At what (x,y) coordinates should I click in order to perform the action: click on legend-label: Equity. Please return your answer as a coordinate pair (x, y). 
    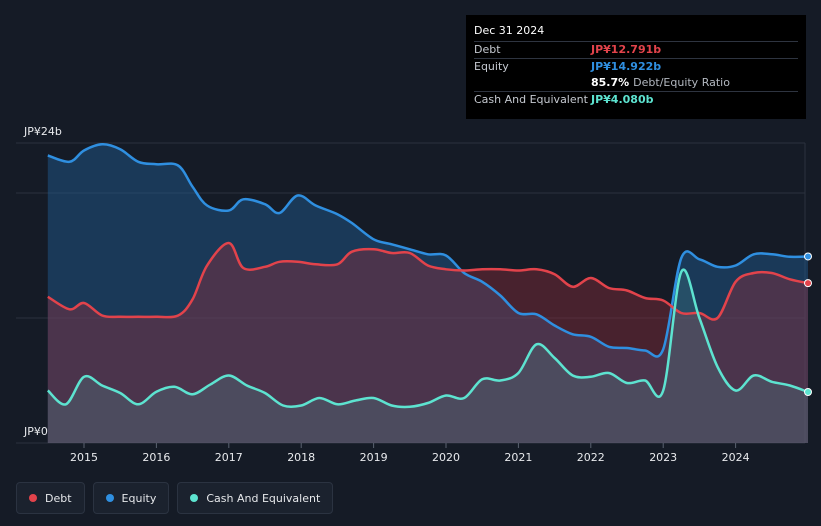
    Looking at the image, I should click on (139, 498).